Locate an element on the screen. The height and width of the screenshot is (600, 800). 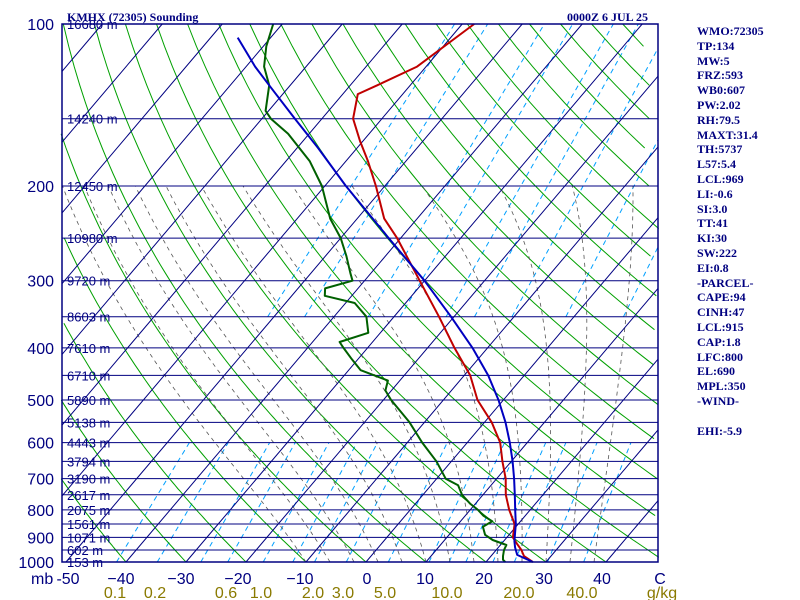
pressure-tick-label: 800 is located at coordinates (40, 511).